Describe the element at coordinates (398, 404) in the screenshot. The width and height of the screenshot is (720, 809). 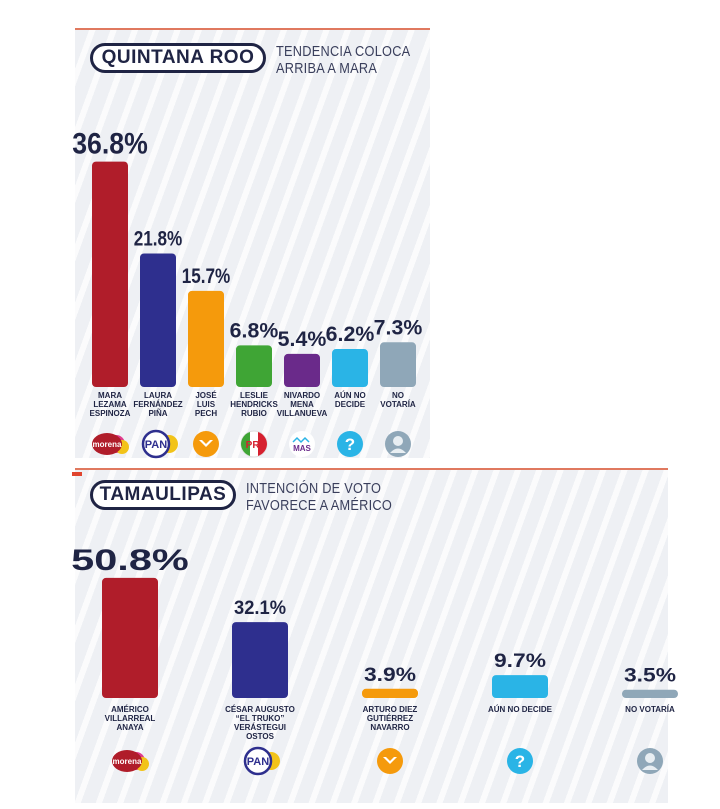
I see `category-label: VOTARÍA` at that location.